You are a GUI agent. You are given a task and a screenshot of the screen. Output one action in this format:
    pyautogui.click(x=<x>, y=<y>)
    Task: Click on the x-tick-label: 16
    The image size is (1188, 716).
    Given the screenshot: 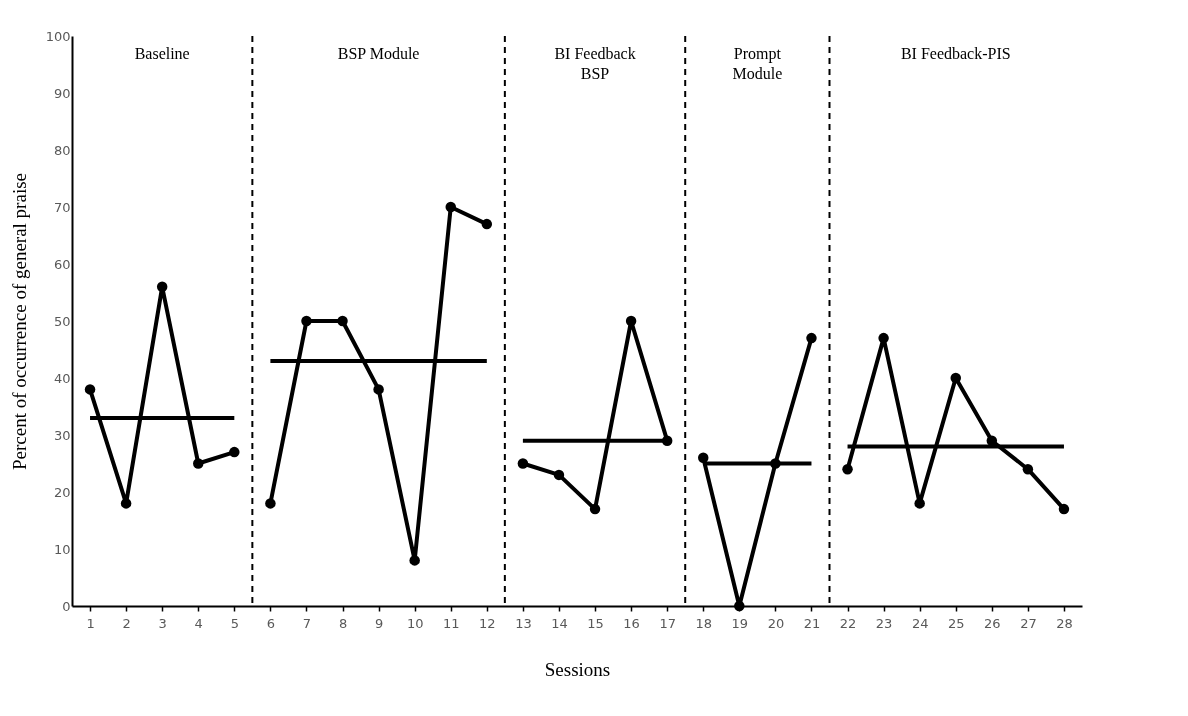 What is the action you would take?
    pyautogui.click(x=631, y=623)
    